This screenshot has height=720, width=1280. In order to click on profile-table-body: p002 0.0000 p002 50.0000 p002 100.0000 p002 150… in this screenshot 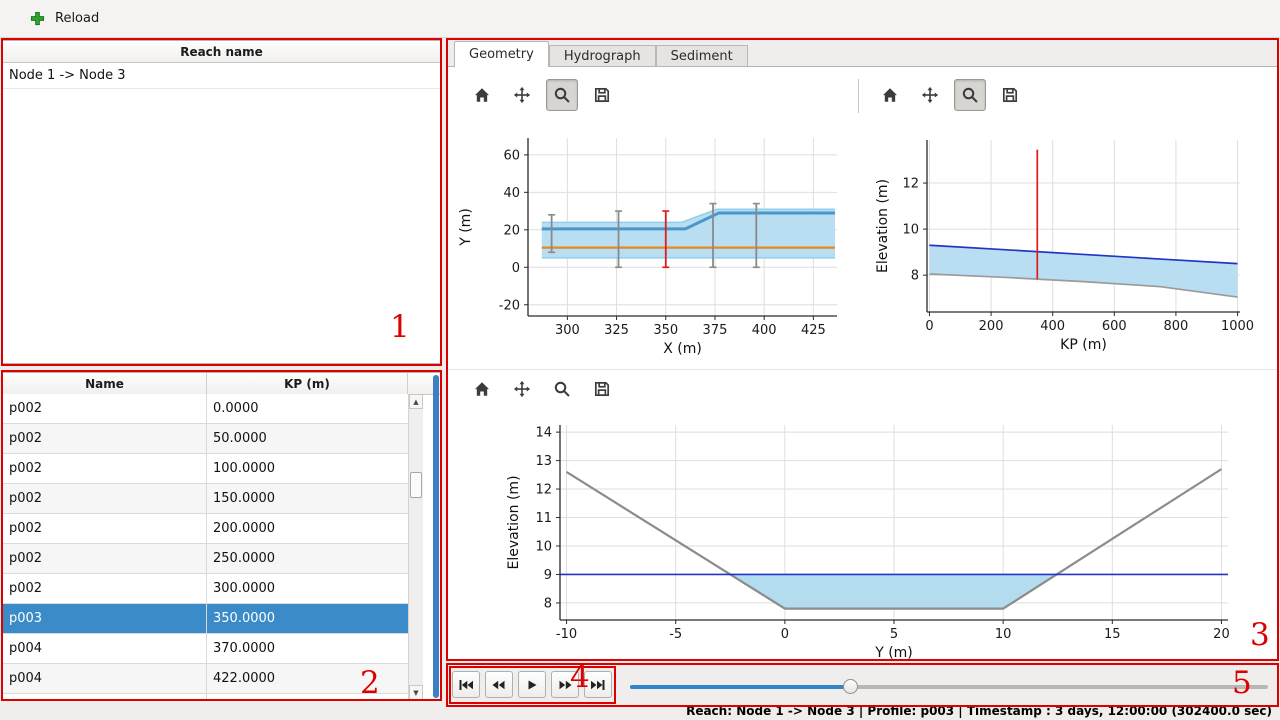, I will do `click(205, 547)`.